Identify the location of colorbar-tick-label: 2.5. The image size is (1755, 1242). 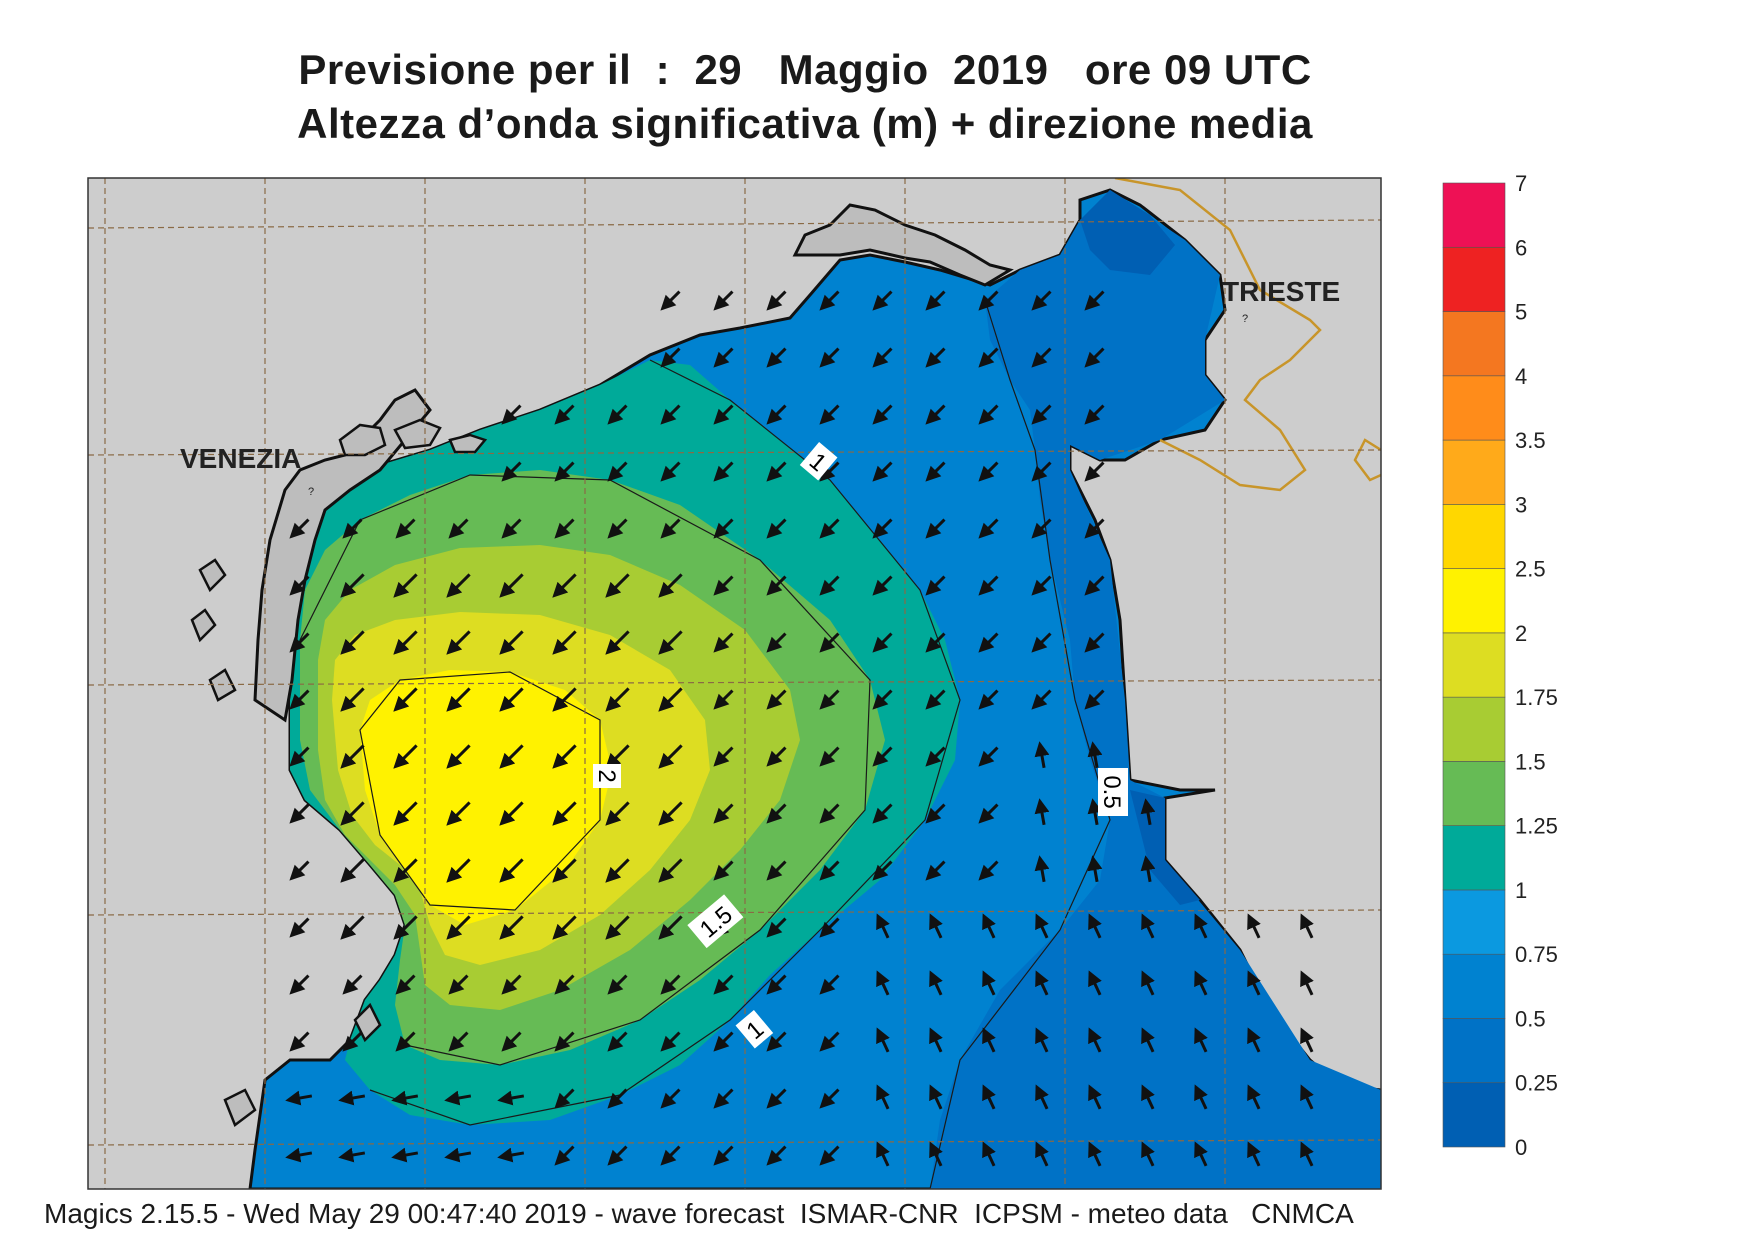
(1530, 569).